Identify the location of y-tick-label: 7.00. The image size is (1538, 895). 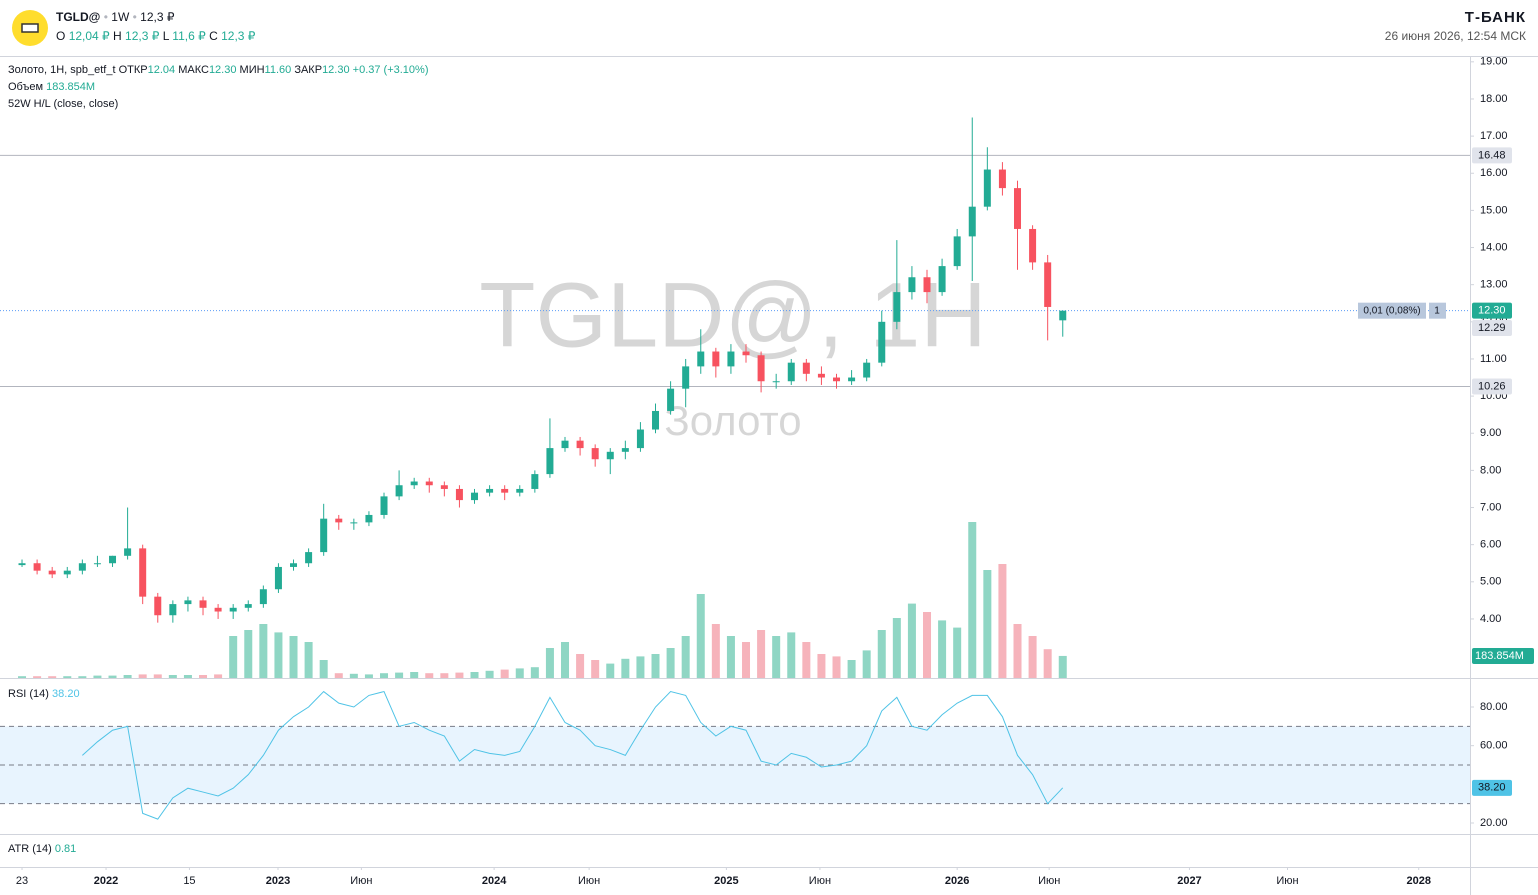
(1490, 507).